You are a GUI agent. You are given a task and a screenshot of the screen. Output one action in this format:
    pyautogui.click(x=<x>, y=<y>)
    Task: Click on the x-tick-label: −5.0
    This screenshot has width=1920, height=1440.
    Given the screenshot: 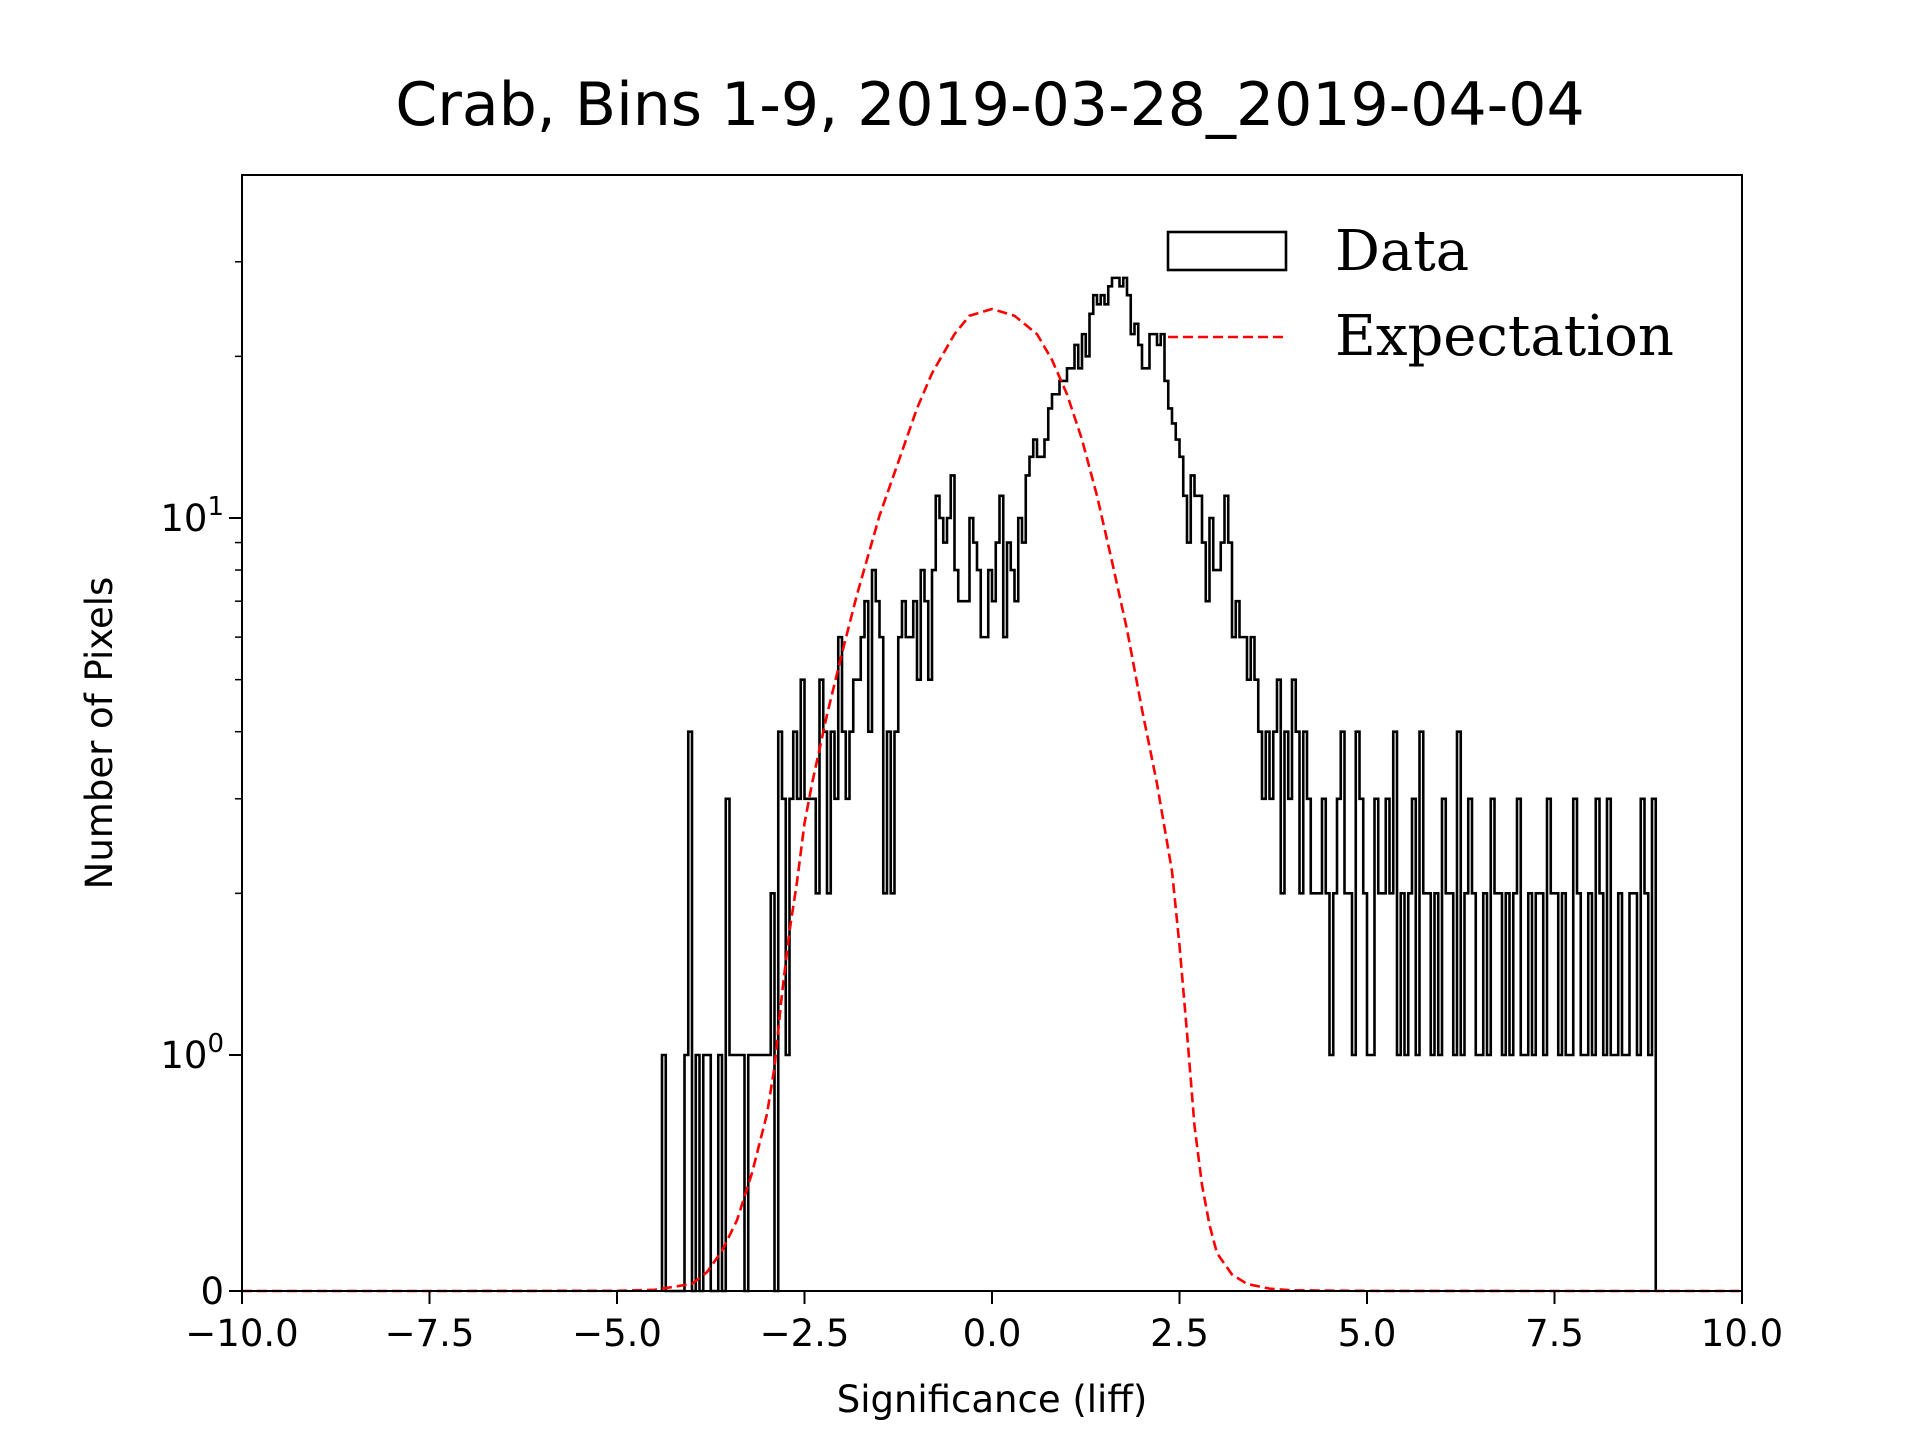 What is the action you would take?
    pyautogui.click(x=617, y=1333)
    